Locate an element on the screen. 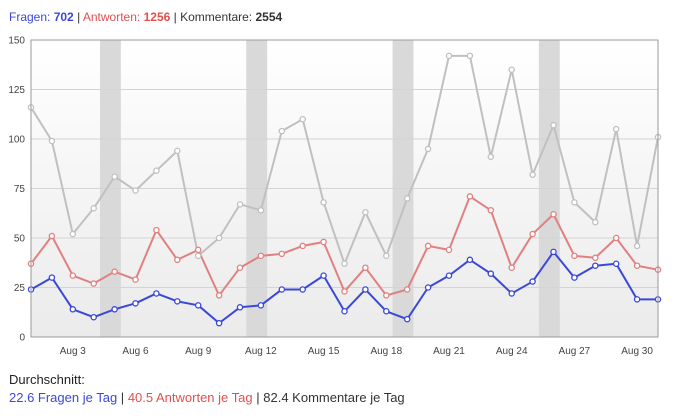 This screenshot has width=680, height=416. y-tick-label: 150 is located at coordinates (16, 41).